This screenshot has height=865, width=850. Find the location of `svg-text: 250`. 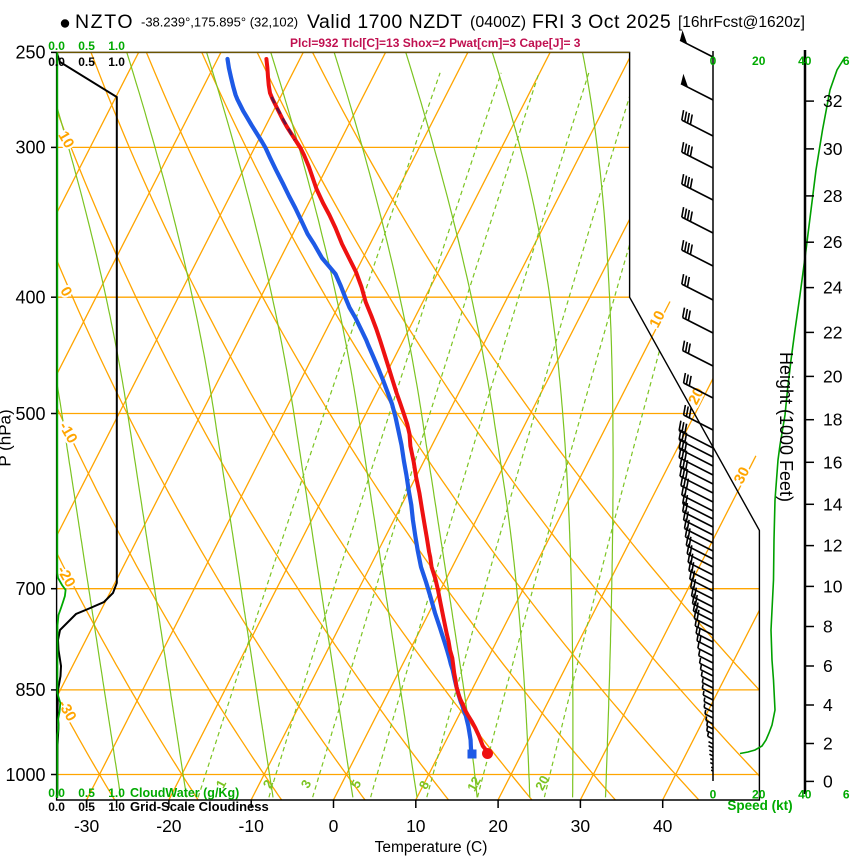

svg-text: 250 is located at coordinates (30, 53).